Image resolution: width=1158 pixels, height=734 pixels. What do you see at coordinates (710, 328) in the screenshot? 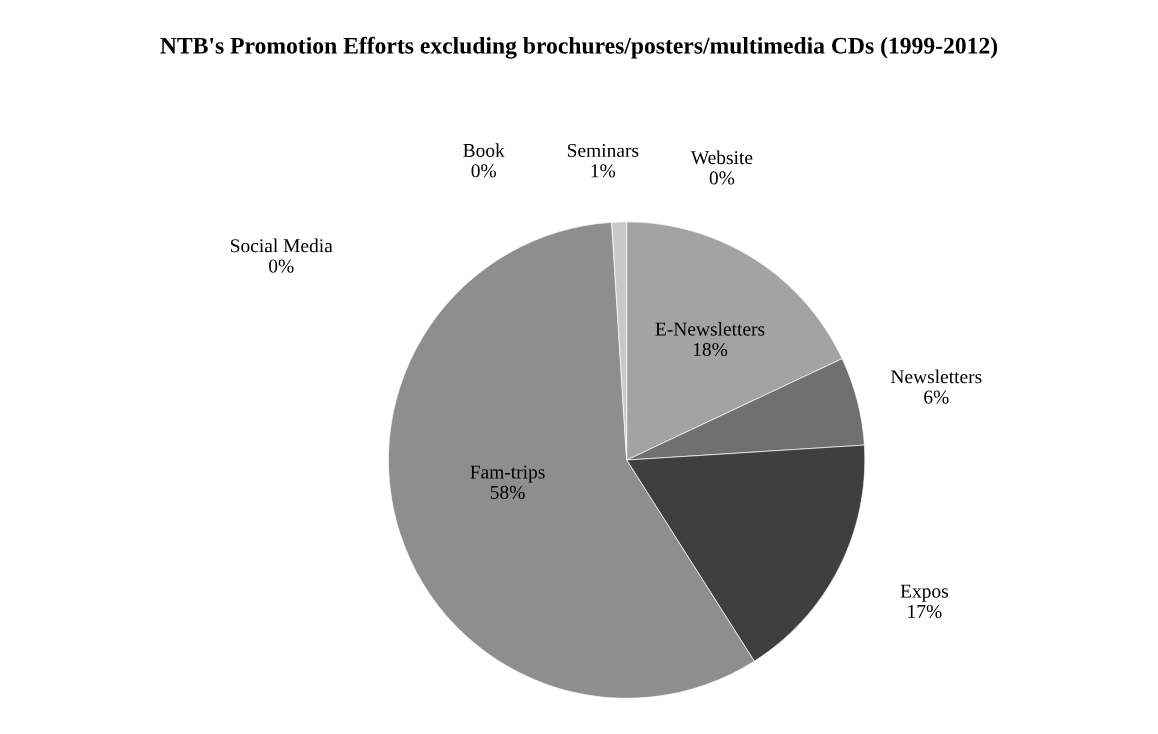
I see `slice-label: E-Newsletters` at bounding box center [710, 328].